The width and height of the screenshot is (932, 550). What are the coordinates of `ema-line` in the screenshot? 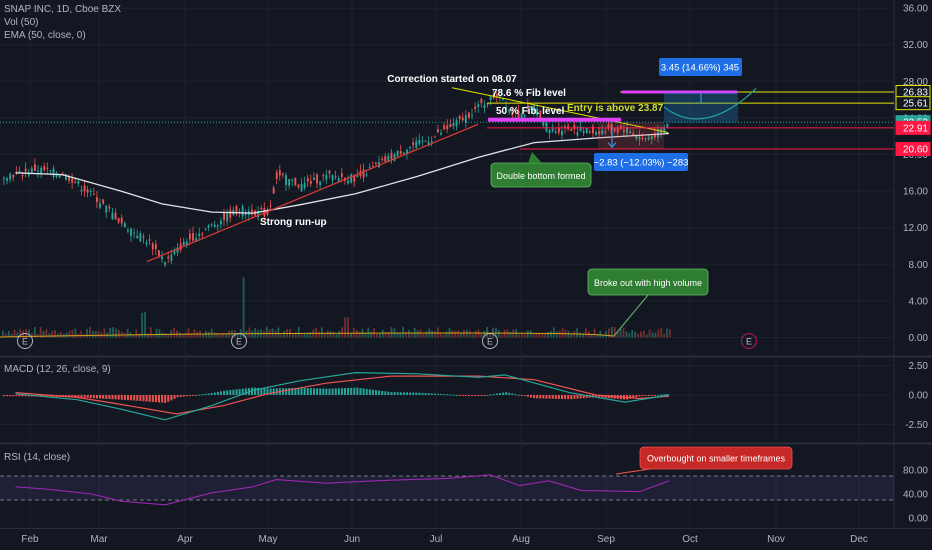 It's located at (342, 173).